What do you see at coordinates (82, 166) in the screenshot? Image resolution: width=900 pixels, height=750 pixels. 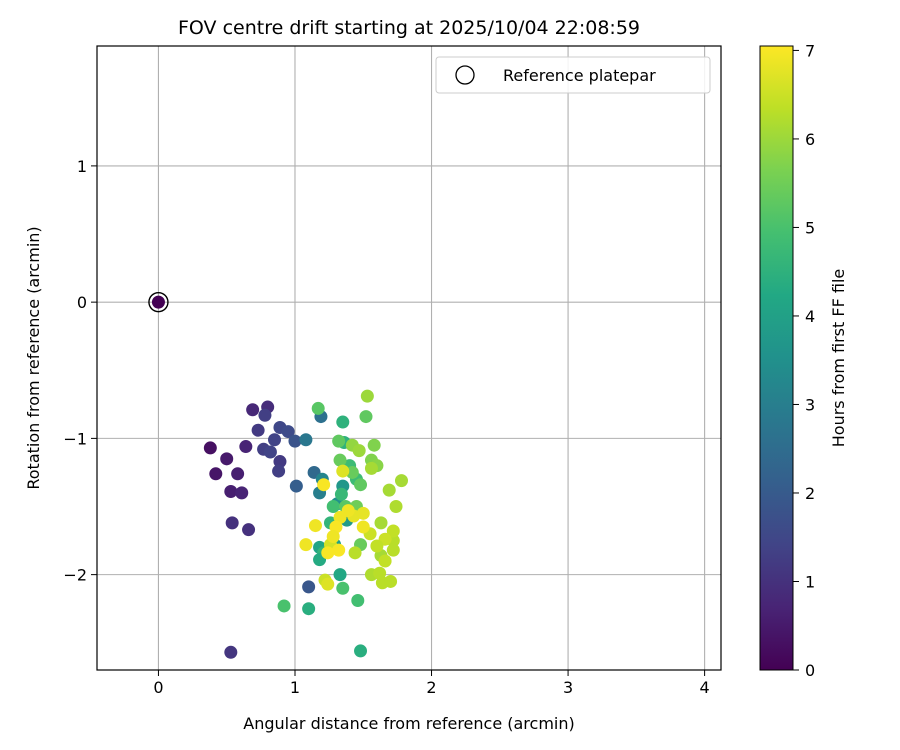 I see `y-tick-label: 1` at bounding box center [82, 166].